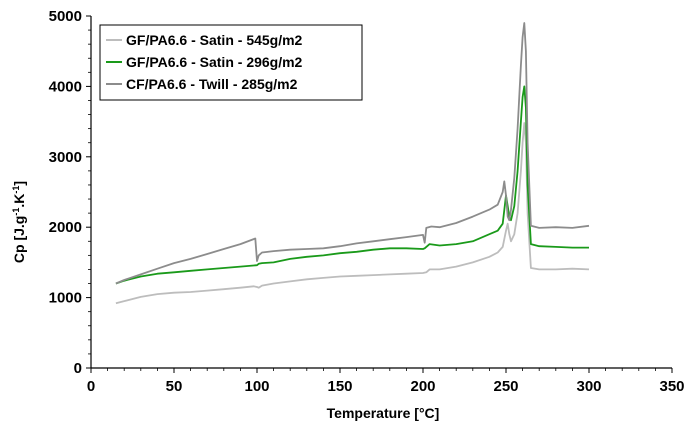 Image resolution: width=685 pixels, height=428 pixels. Describe the element at coordinates (65, 86) in the screenshot. I see `y-tick-label: 4000` at that location.